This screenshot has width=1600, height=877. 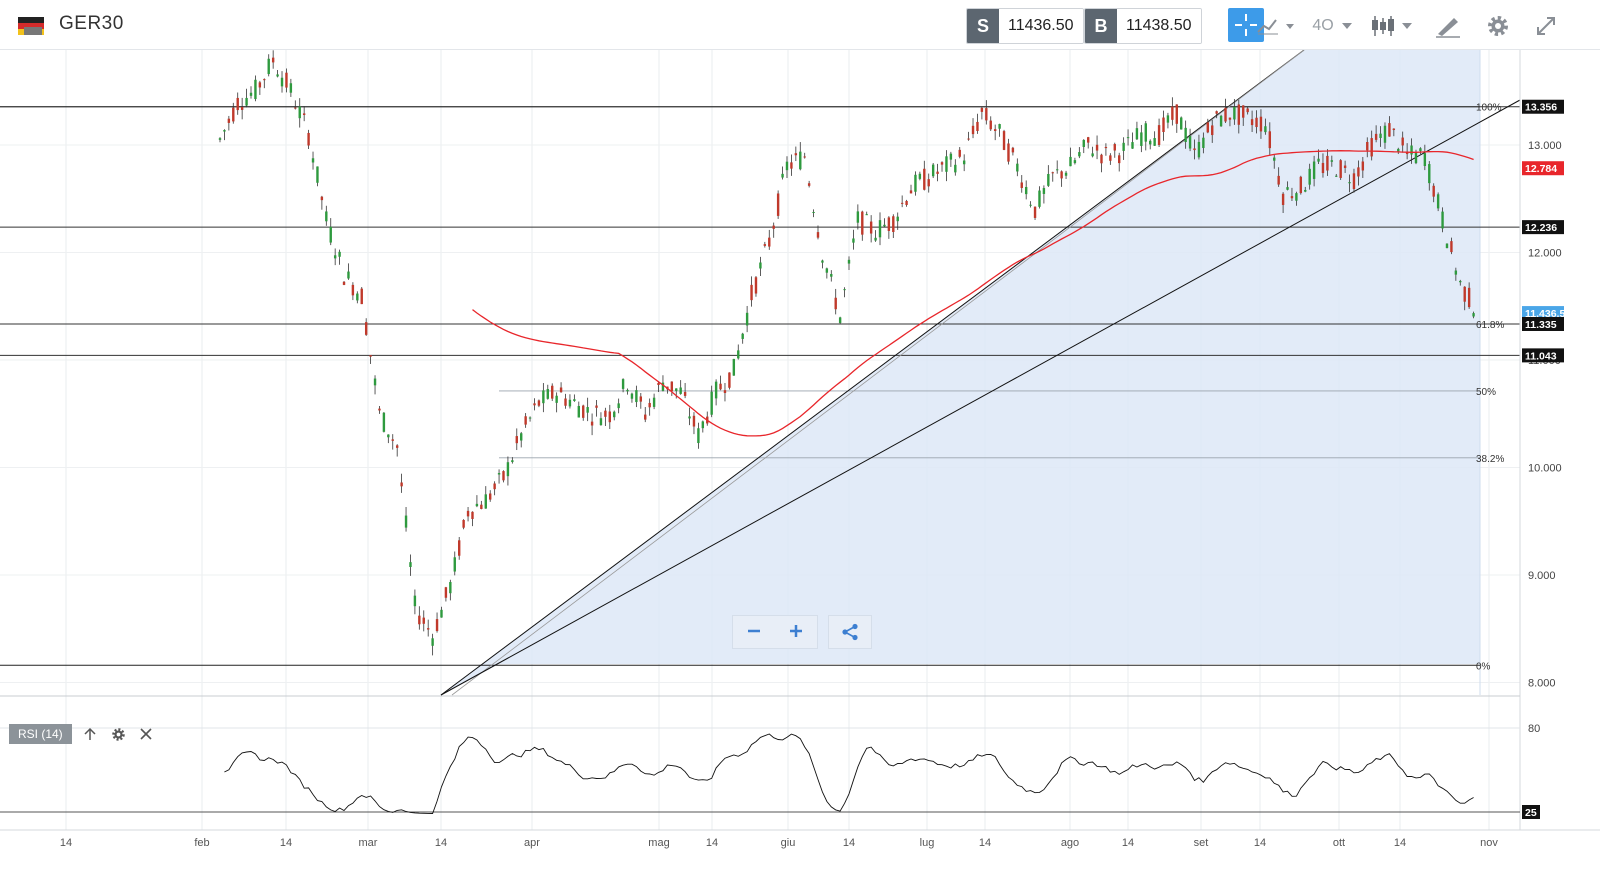 I want to click on crosshair-icon, so click(x=1246, y=25).